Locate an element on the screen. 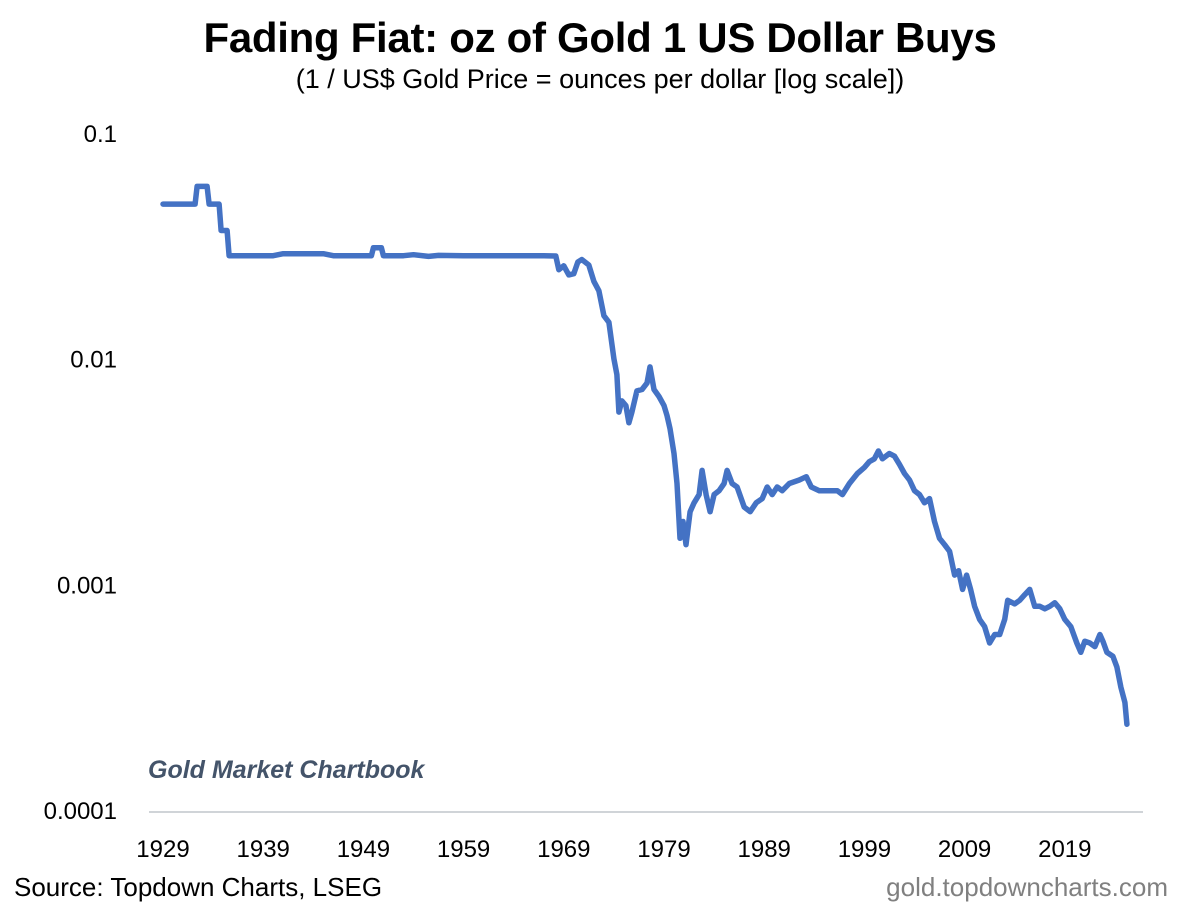  chartbook-watermark: Gold Market Chartbook is located at coordinates (287, 770).